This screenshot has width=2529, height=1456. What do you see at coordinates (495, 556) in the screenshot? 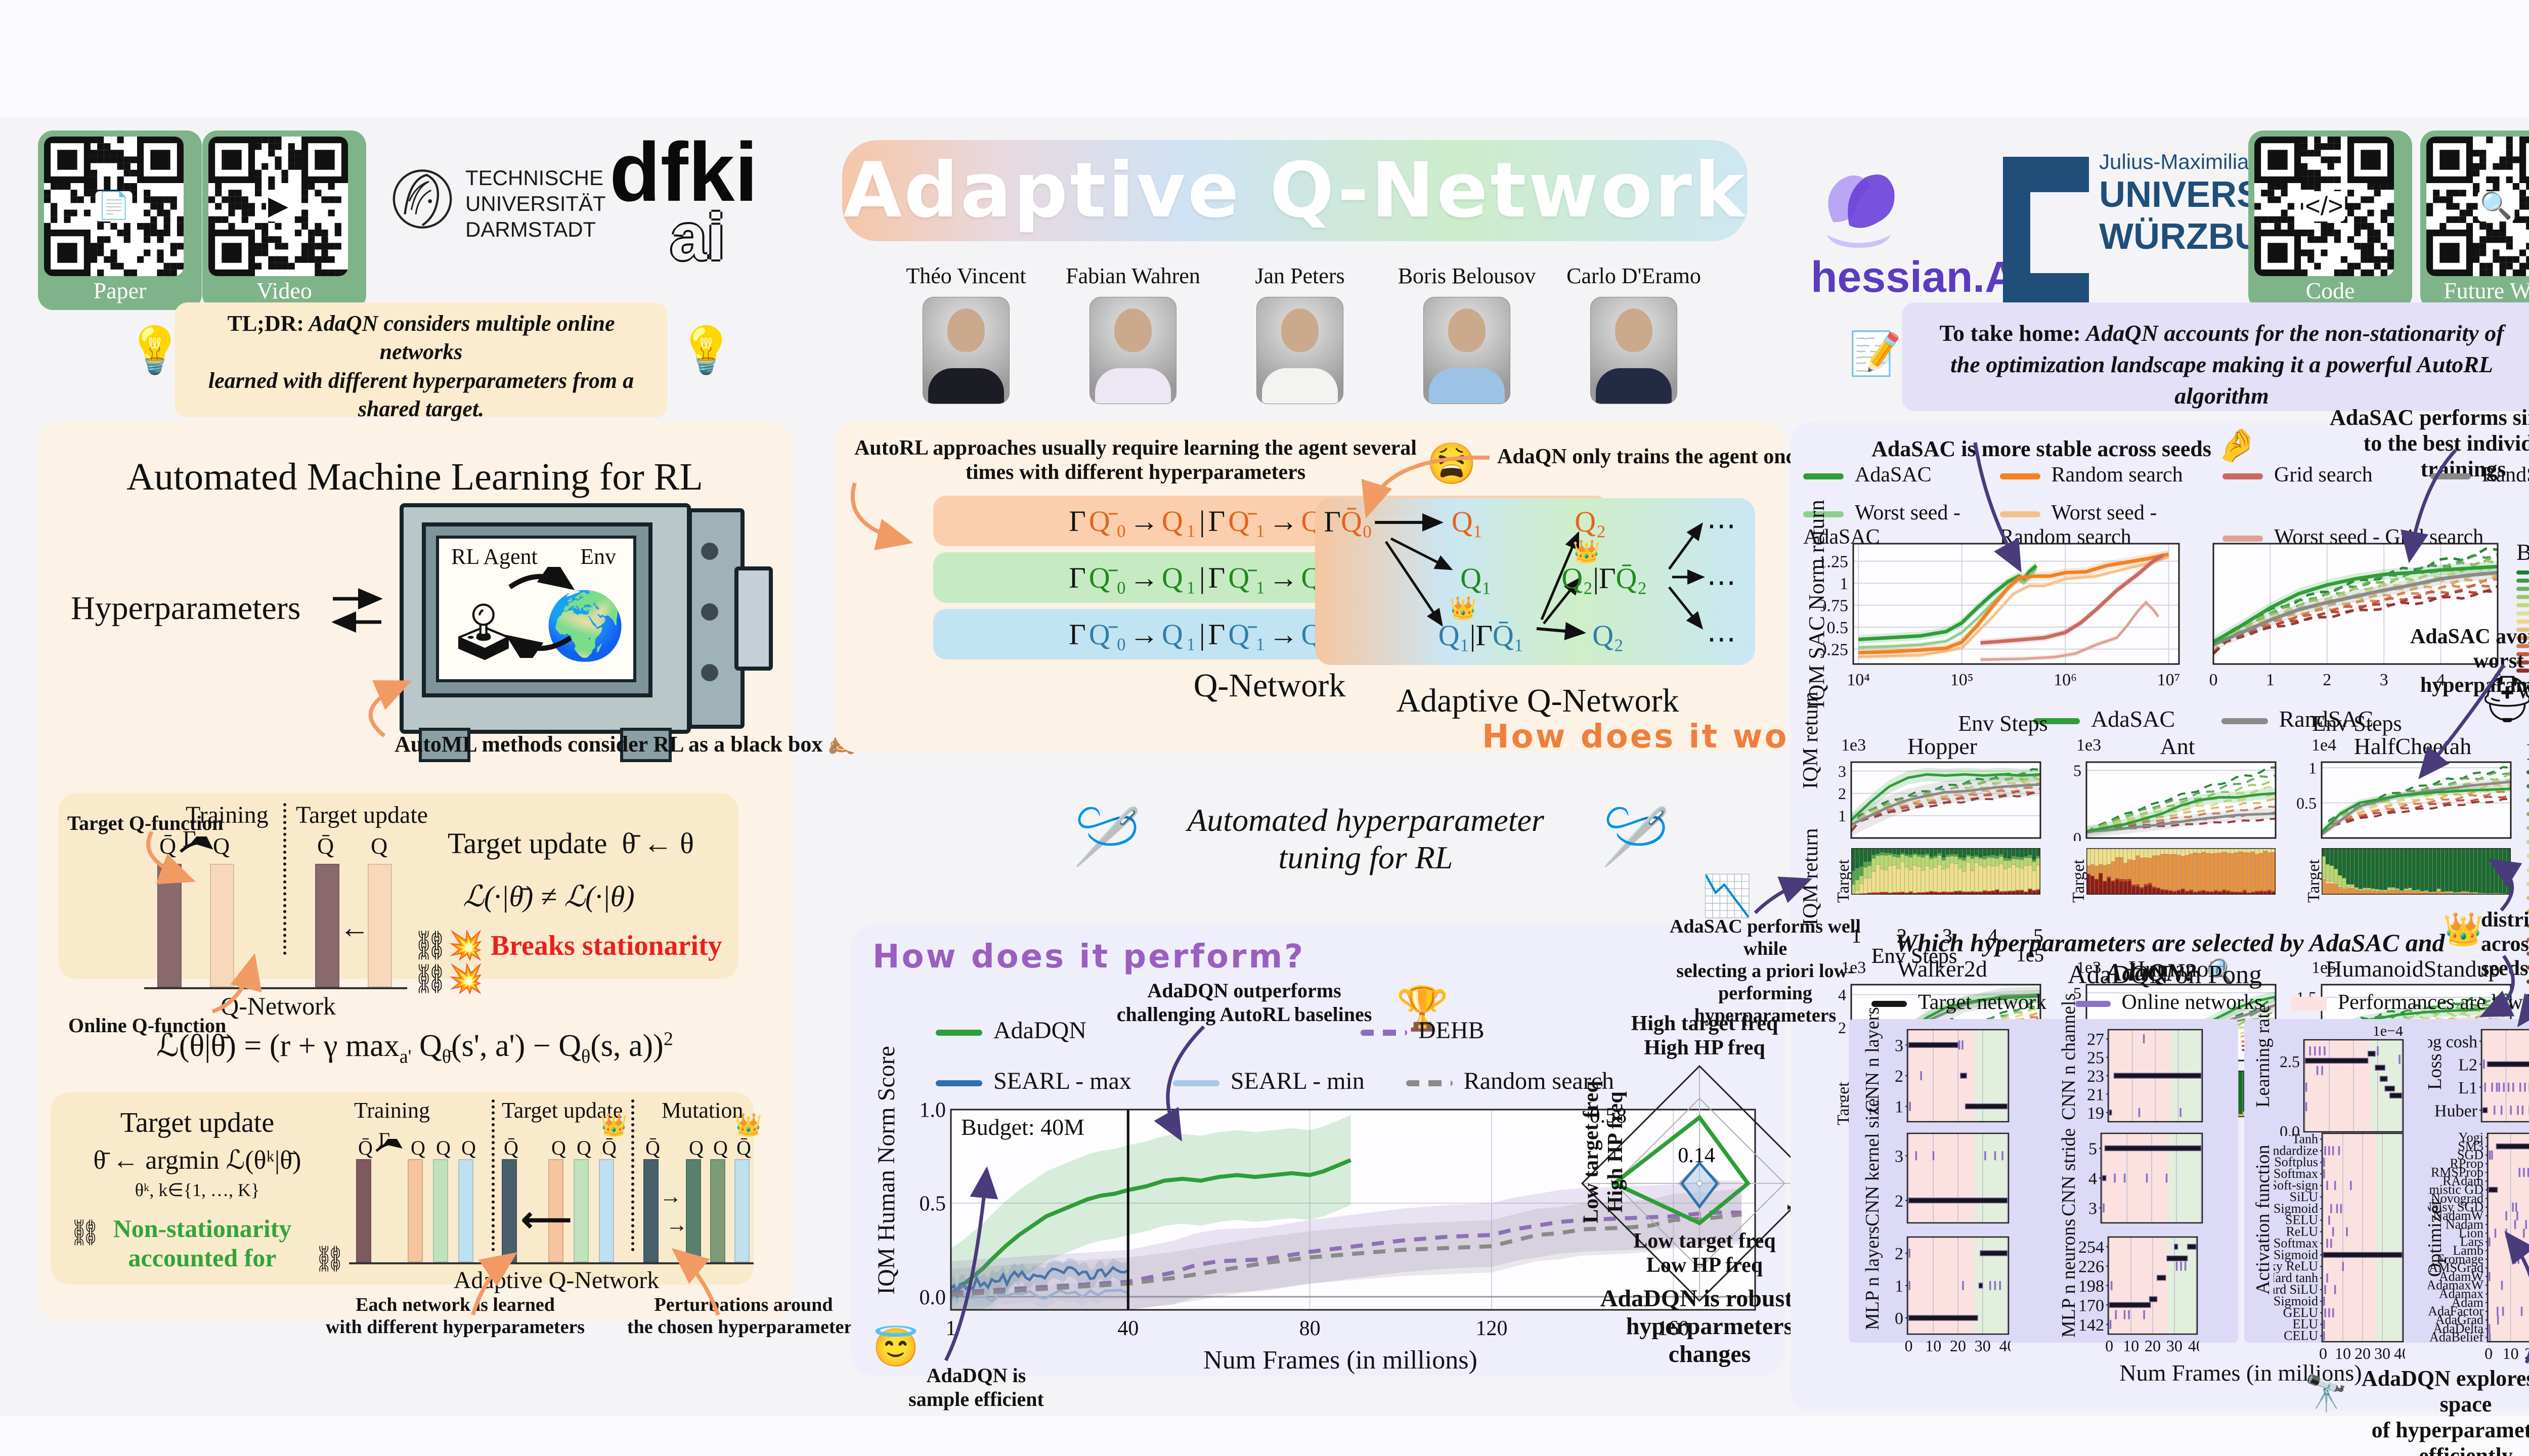
I see `rl-agent-label: RL Agent` at bounding box center [495, 556].